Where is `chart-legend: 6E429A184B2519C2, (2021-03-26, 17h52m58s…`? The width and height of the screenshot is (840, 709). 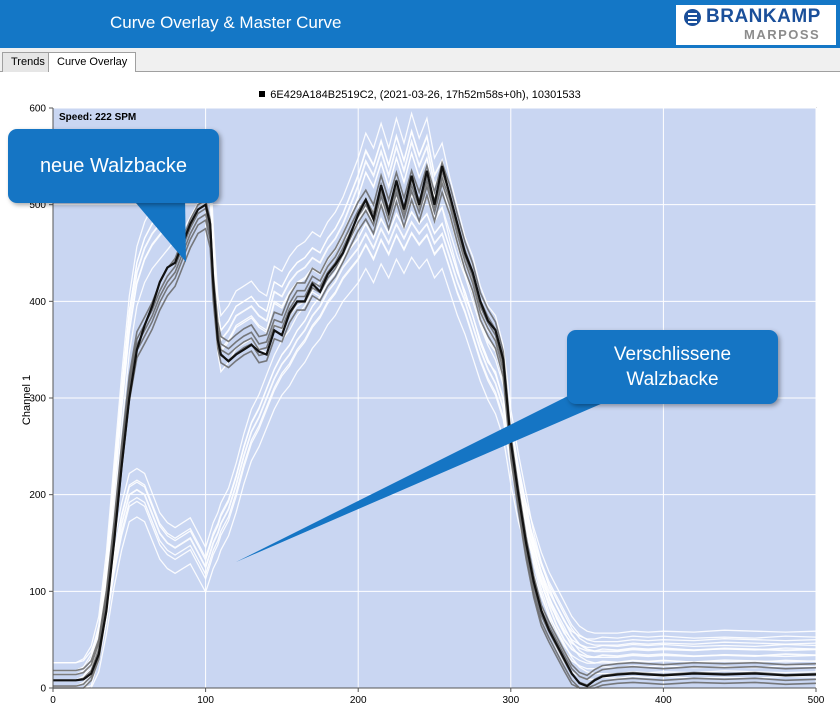
chart-legend: 6E429A184B2519C2, (2021-03-26, 17h52m58s… is located at coordinates (420, 95).